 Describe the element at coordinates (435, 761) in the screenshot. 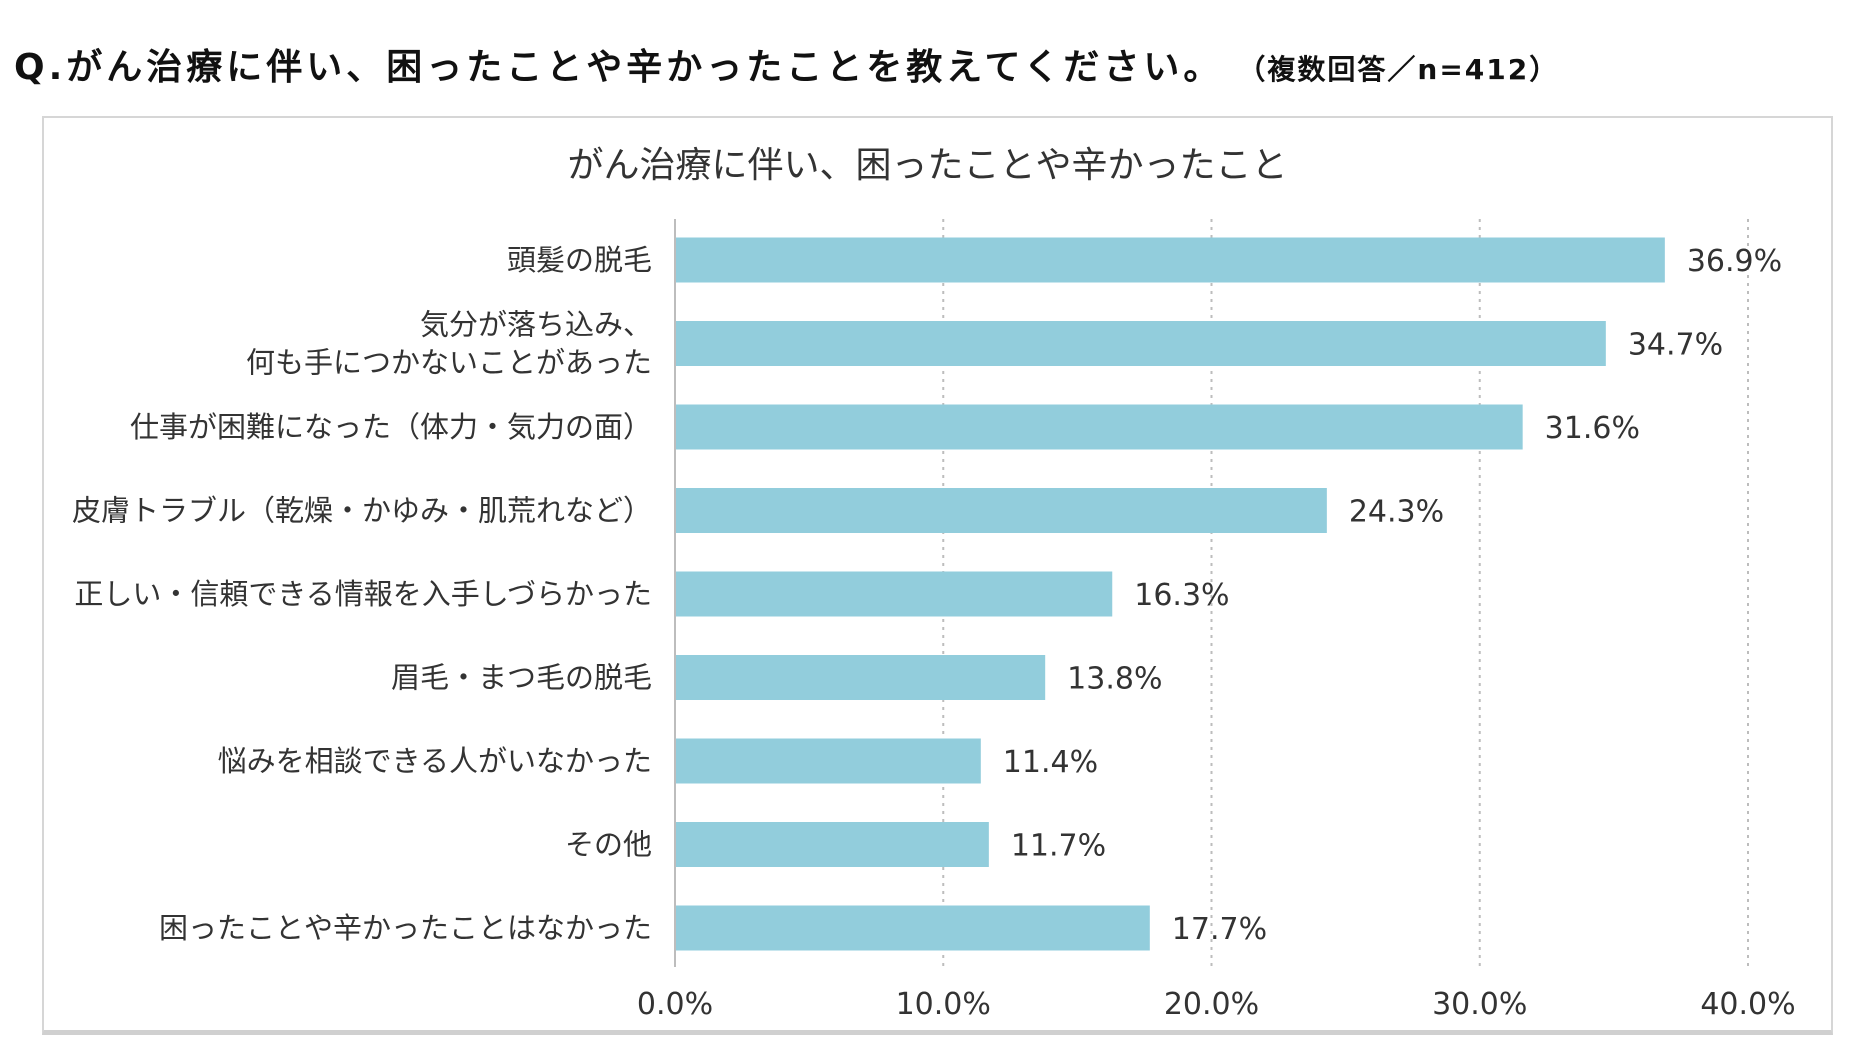

I see `category-label: 悩みを相談できる人がいなかった` at that location.